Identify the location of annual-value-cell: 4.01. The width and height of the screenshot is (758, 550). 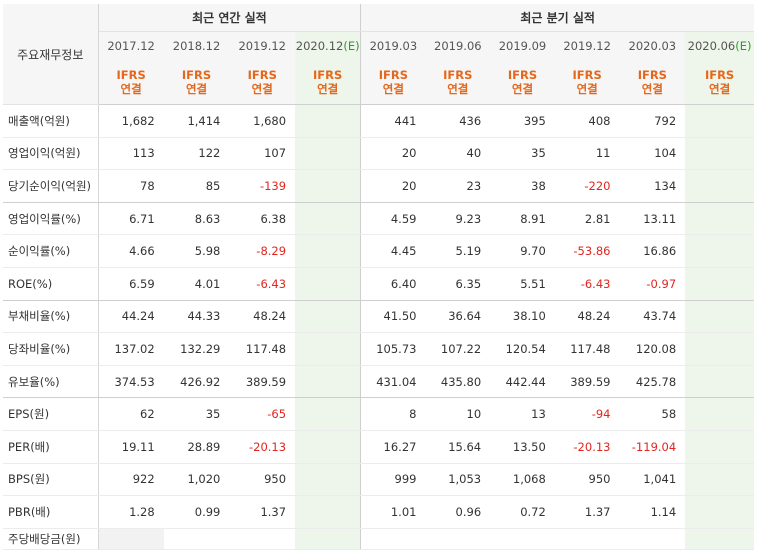
(196, 284).